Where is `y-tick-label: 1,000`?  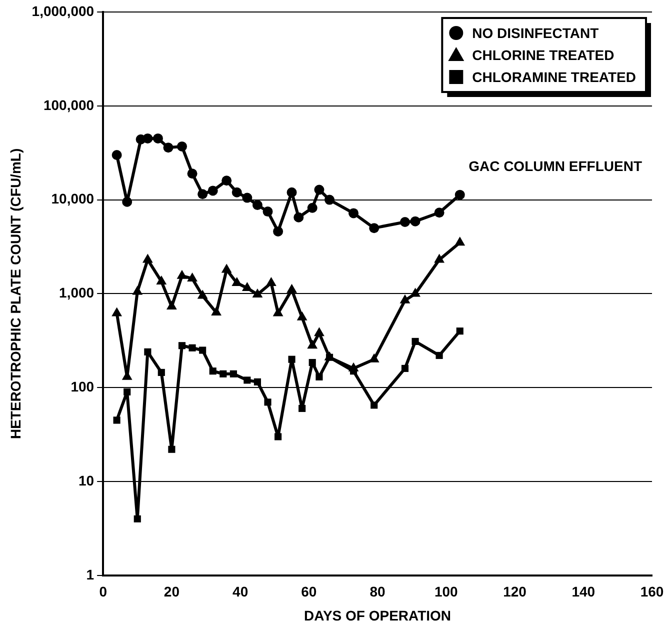
y-tick-label: 1,000 is located at coordinates (76, 292).